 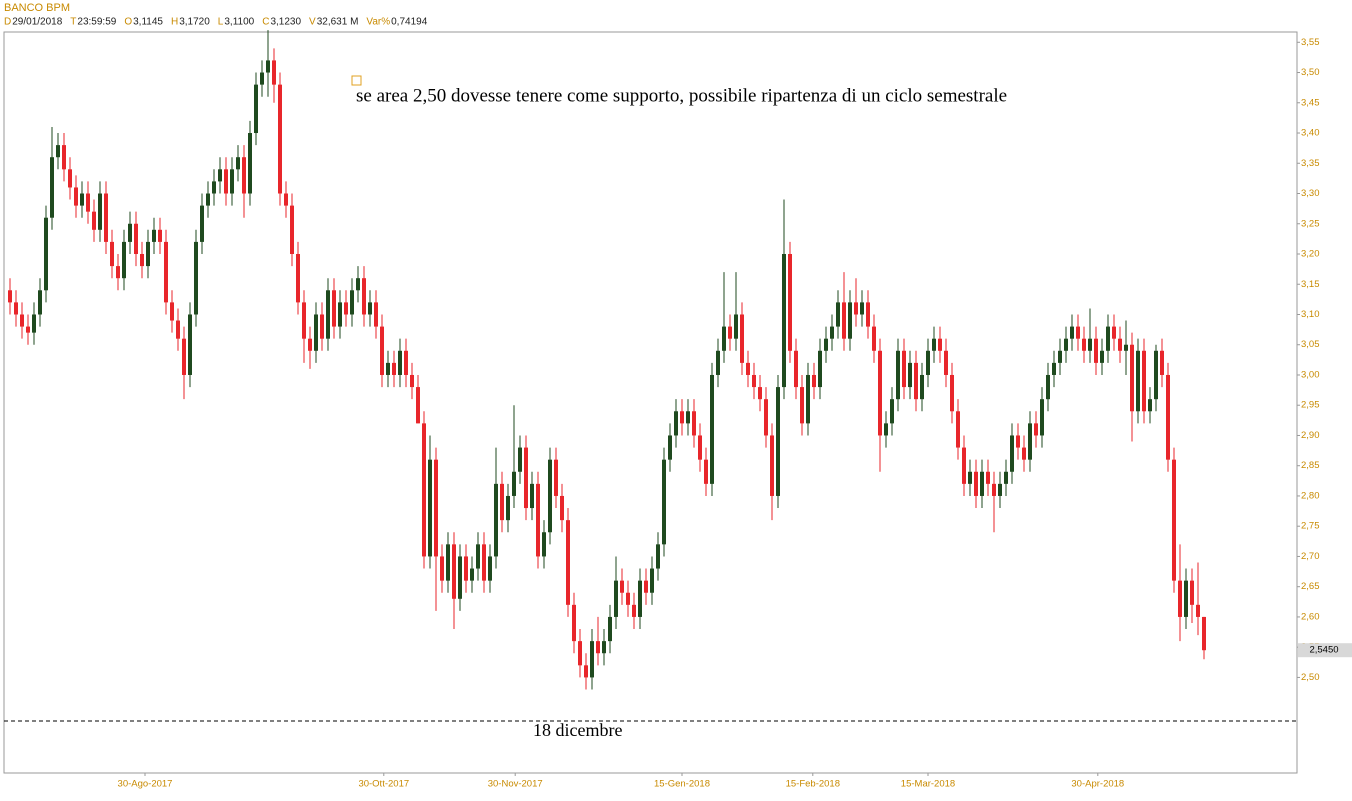 What do you see at coordinates (682, 784) in the screenshot?
I see `x-tick-label: 15-Gen-2018` at bounding box center [682, 784].